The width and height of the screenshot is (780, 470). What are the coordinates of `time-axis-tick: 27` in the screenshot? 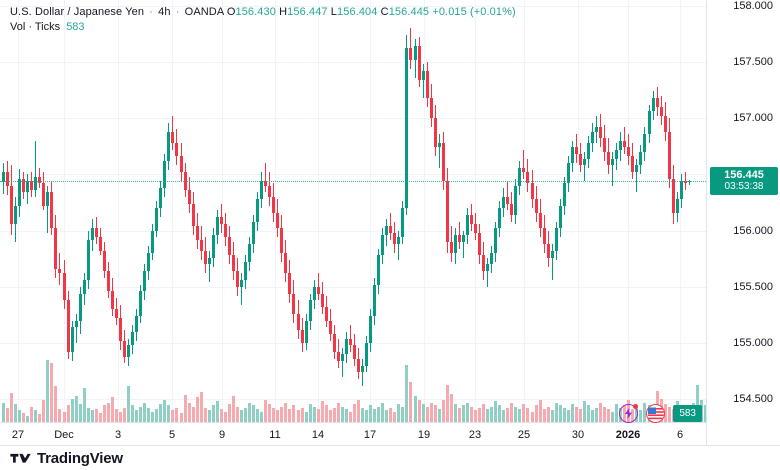 It's located at (18, 435).